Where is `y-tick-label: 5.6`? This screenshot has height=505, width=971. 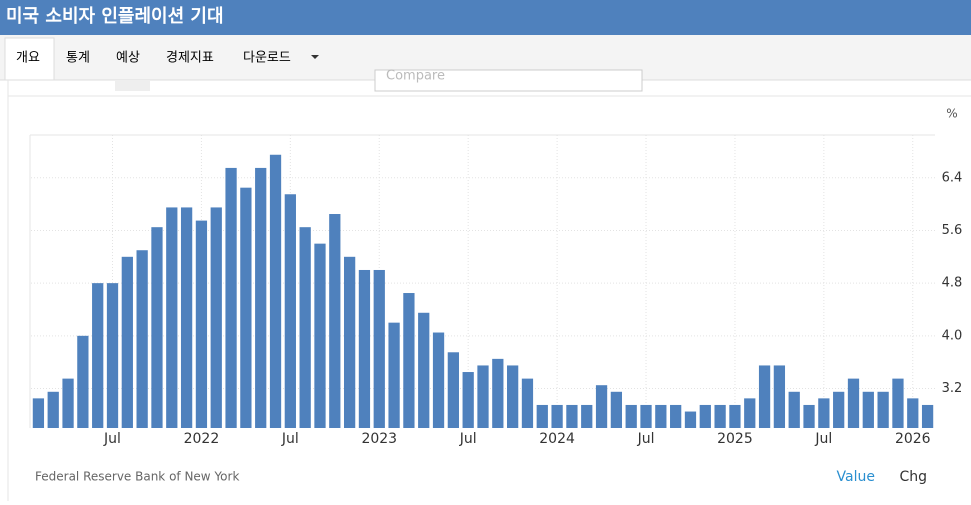
y-tick-label: 5.6 is located at coordinates (952, 230).